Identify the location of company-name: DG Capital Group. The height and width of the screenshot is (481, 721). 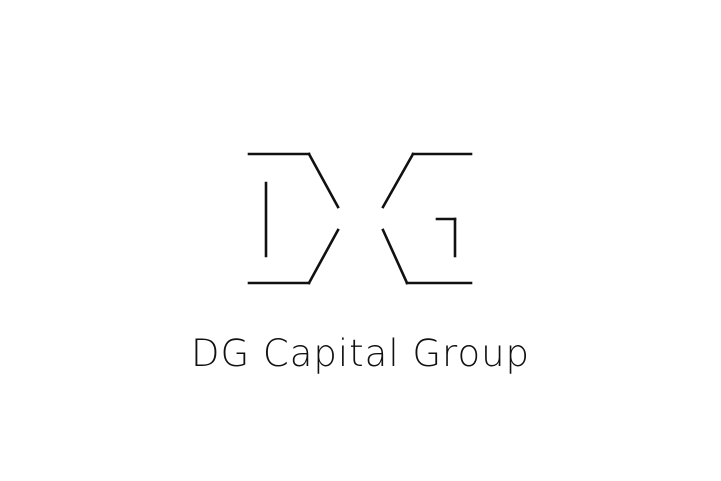
(360, 353).